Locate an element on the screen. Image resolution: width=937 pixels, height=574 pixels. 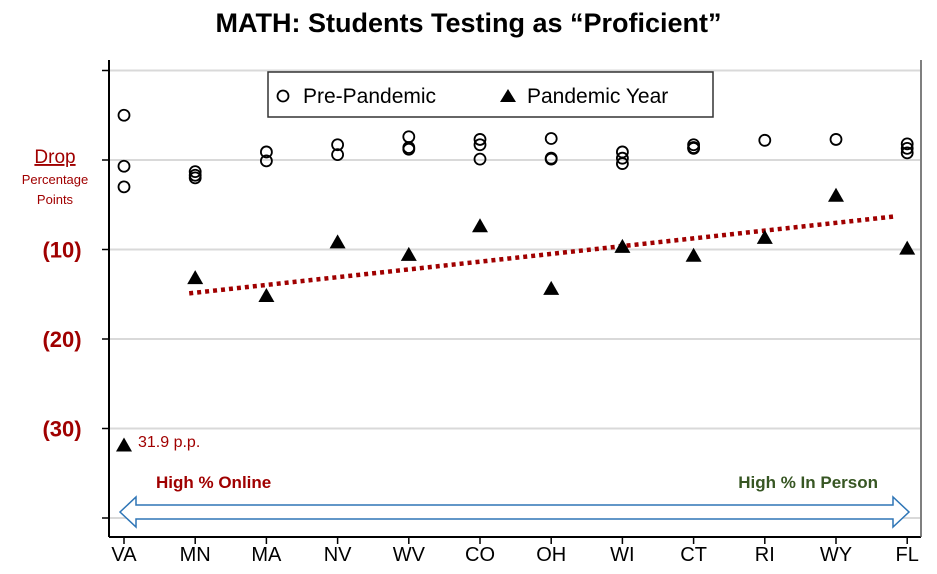
x-tick-label: CT is located at coordinates (693, 555).